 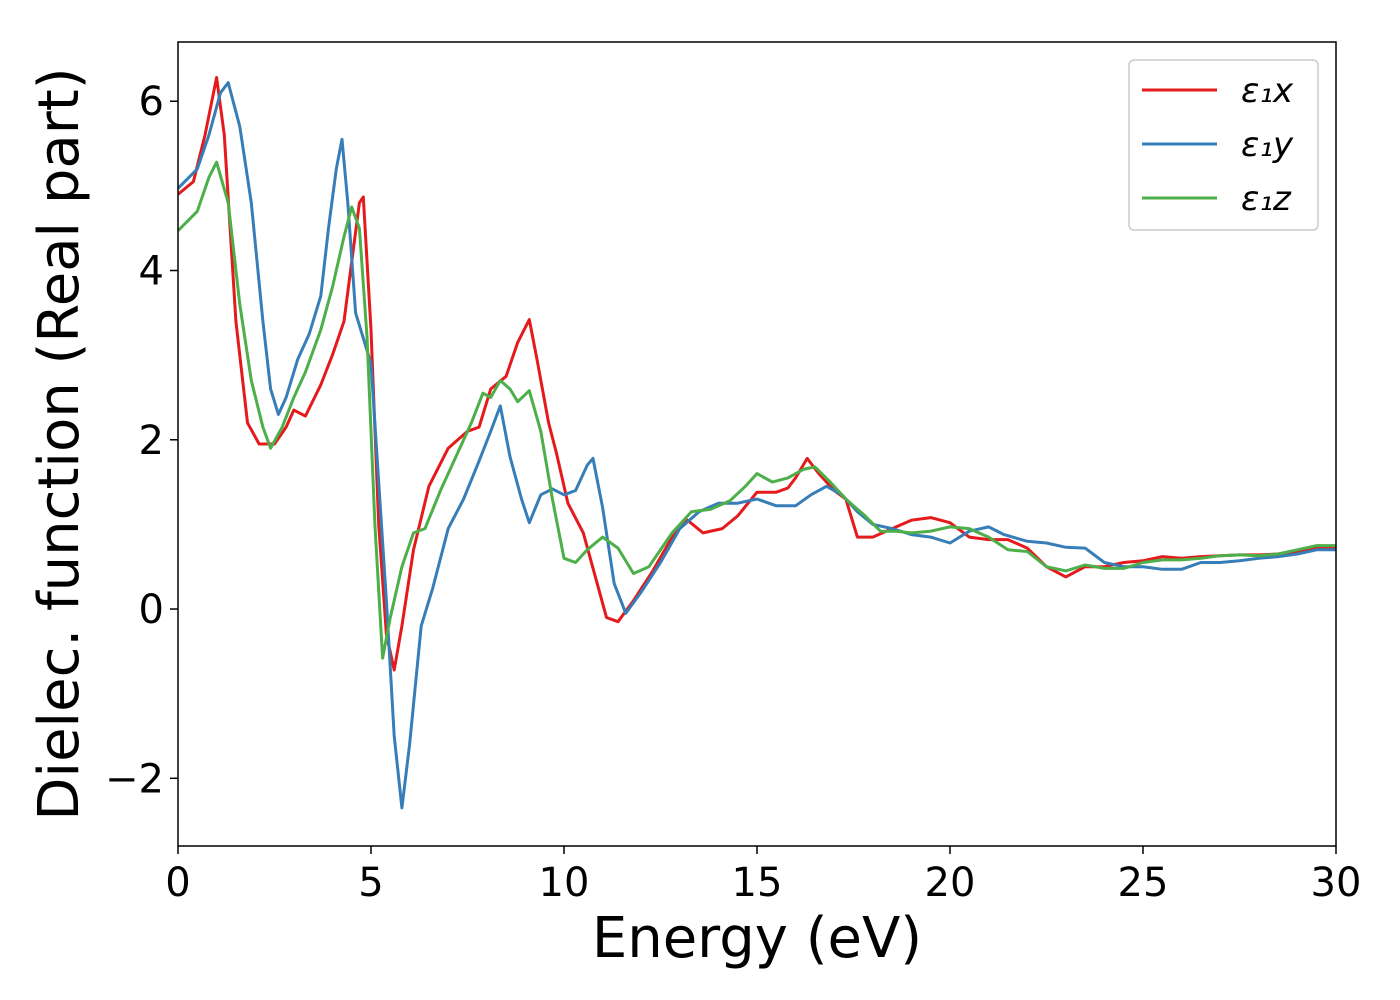 I want to click on x-axis-ticks: 0 5 10 15 20 25 30, so click(x=763, y=876).